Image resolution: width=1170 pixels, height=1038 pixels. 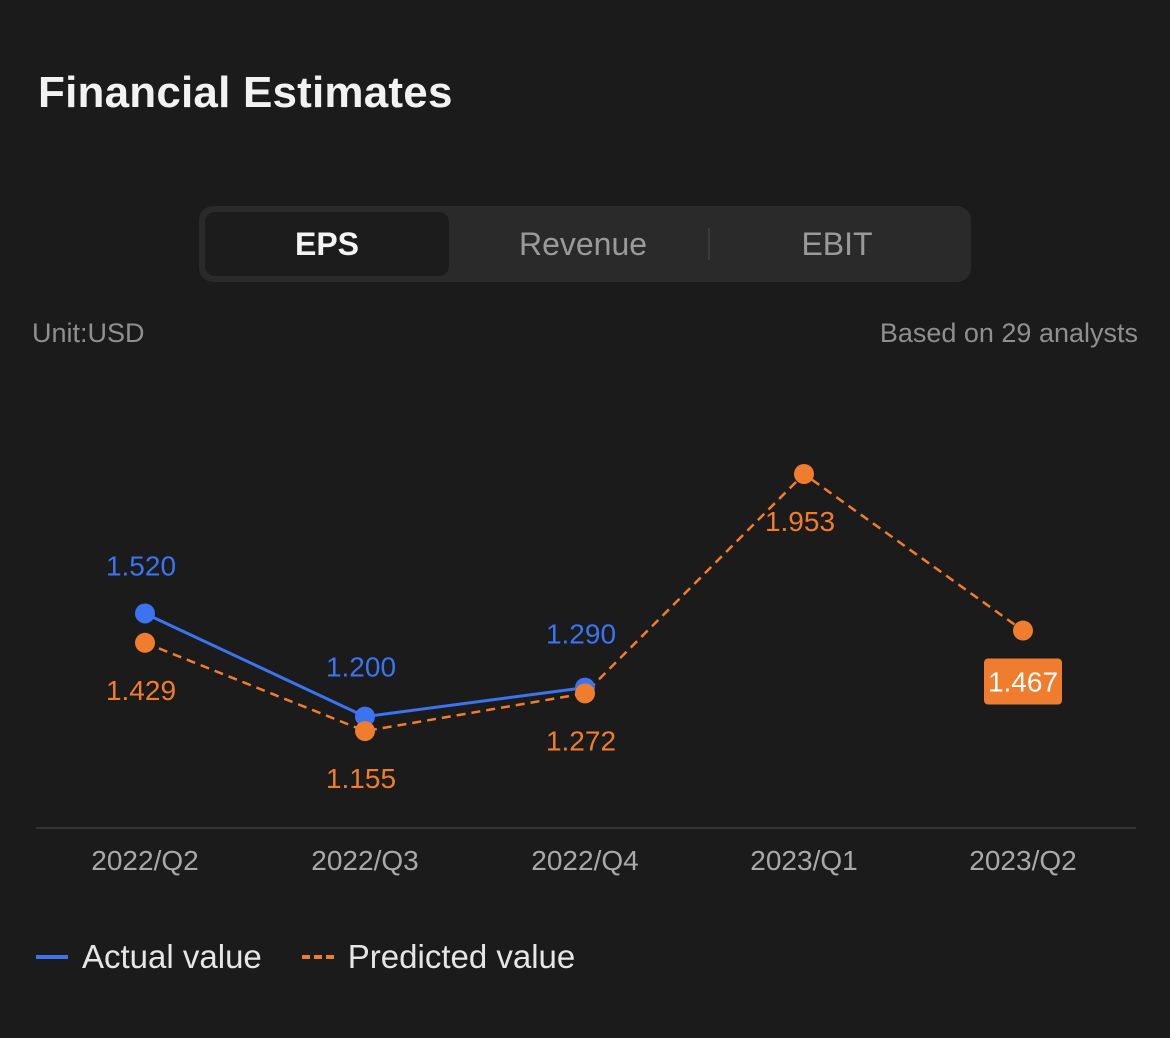 I want to click on legend-item-predicted: Predicted value, so click(x=438, y=957).